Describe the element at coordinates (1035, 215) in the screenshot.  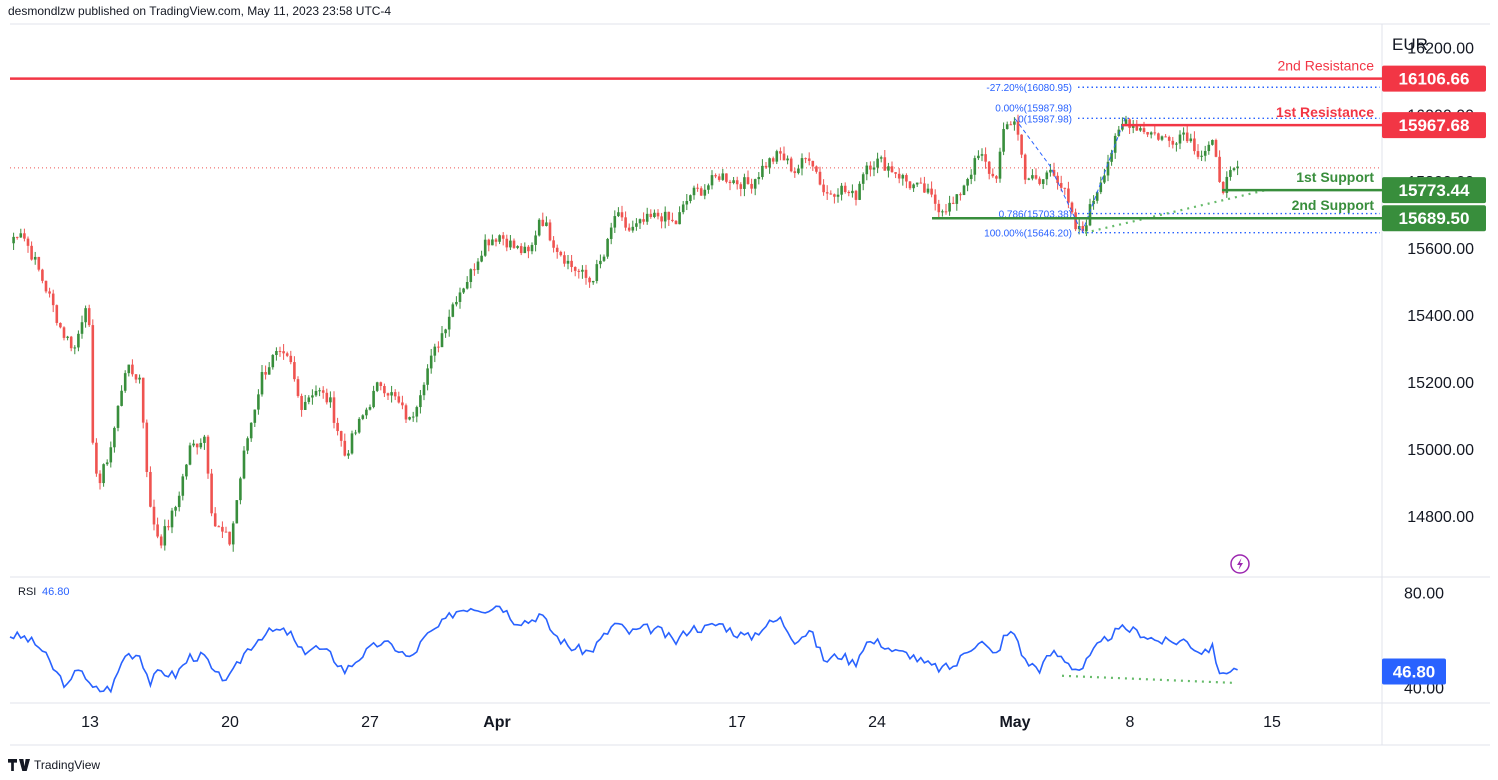
I see `fib-level-label: 0.786(15703.38)` at that location.